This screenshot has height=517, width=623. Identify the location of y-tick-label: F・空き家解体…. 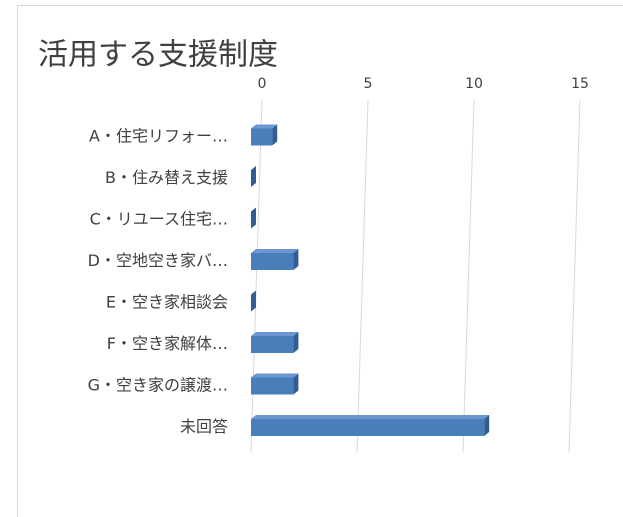
(167, 343).